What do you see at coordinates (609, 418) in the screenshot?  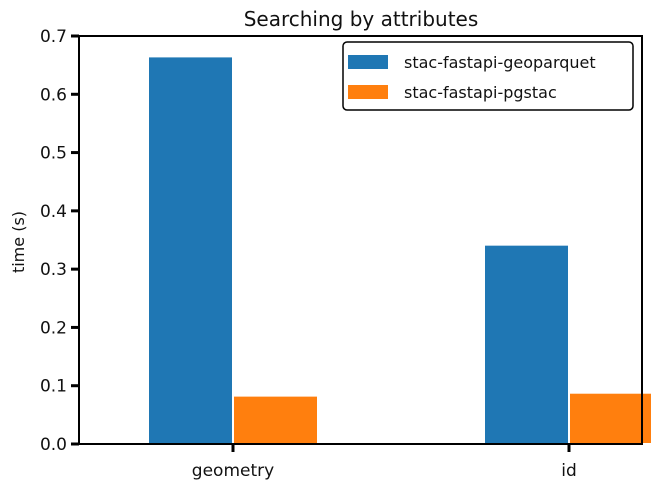 I see `bar-id-pgstac` at bounding box center [609, 418].